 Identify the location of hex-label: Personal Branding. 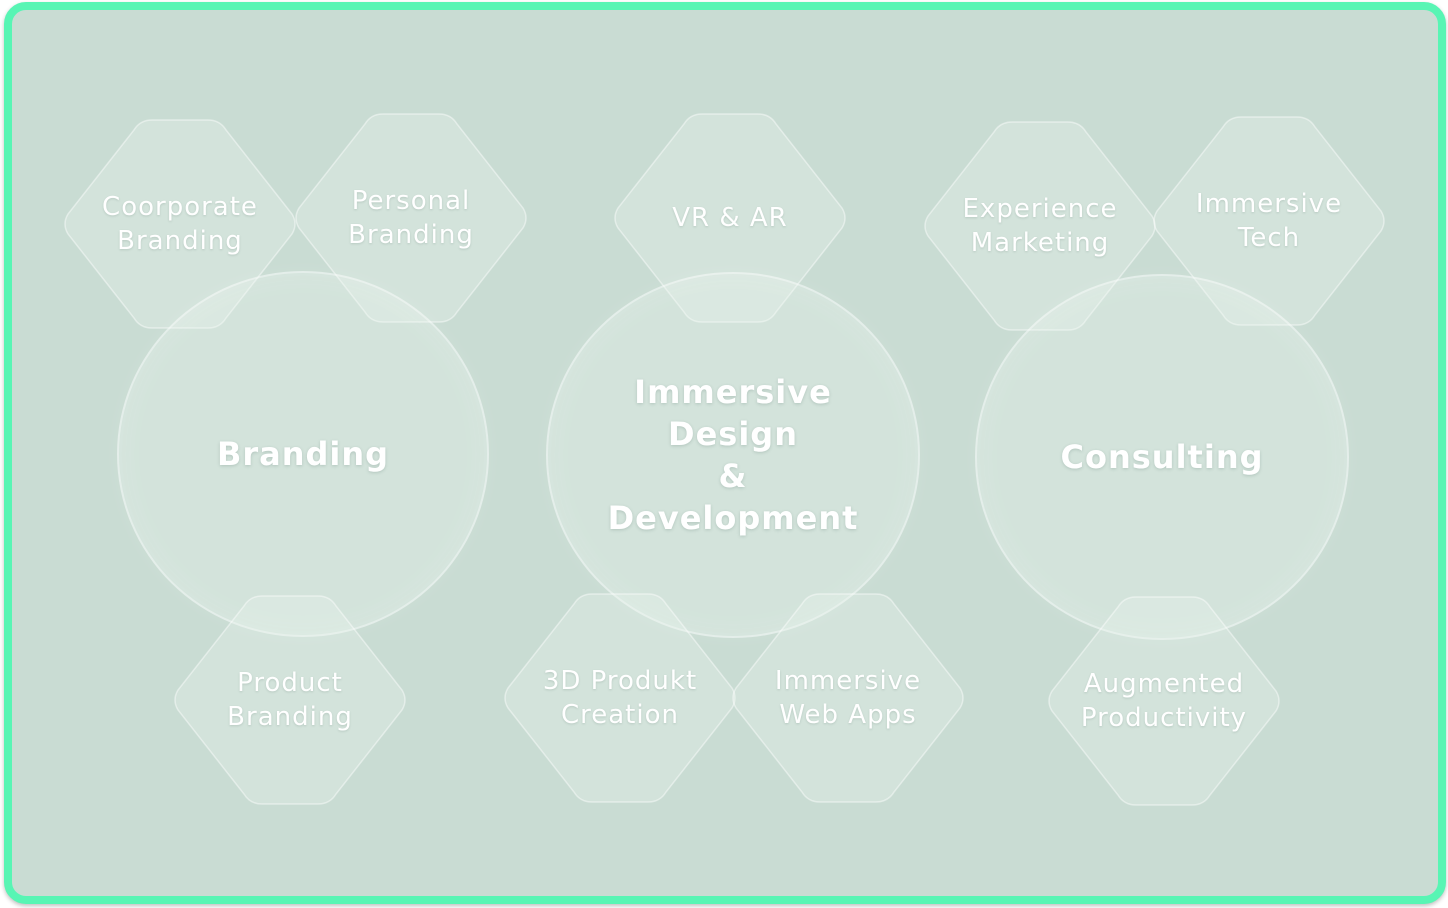
(411, 218).